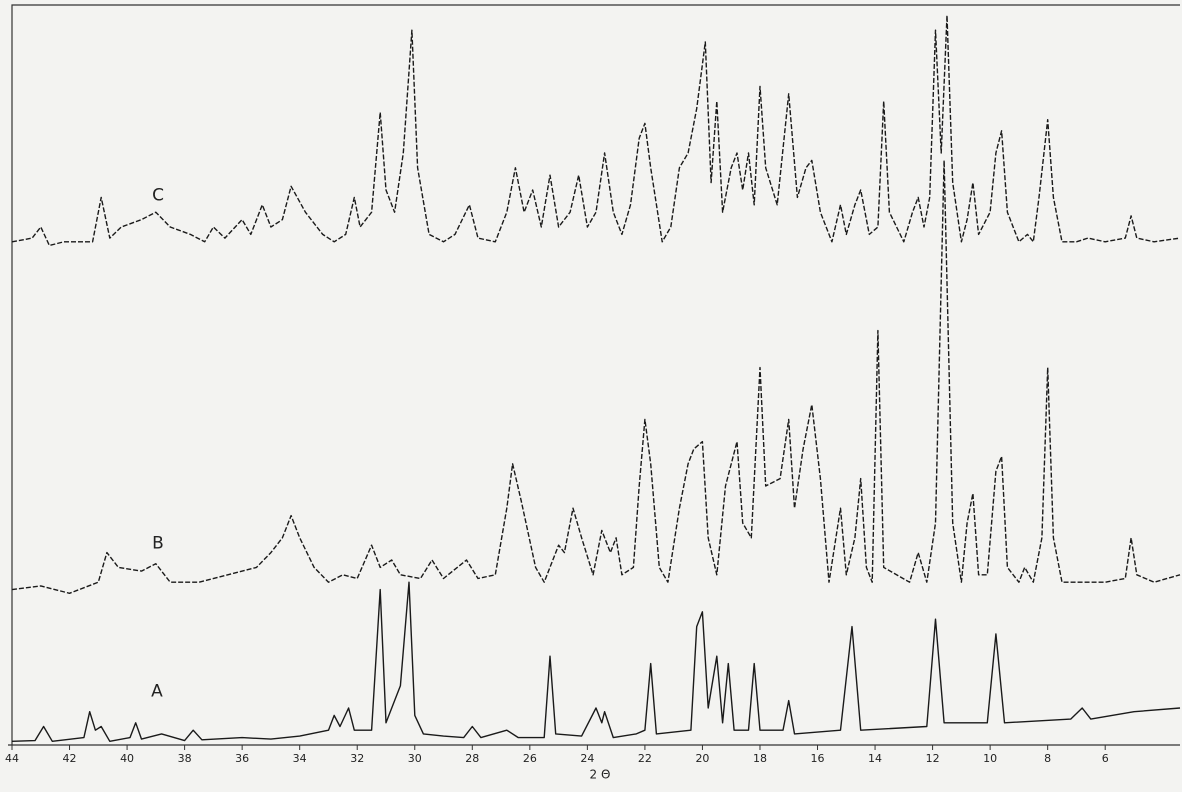 Image resolution: width=1182 pixels, height=792 pixels. I want to click on x-tick-label: 42, so click(70, 758).